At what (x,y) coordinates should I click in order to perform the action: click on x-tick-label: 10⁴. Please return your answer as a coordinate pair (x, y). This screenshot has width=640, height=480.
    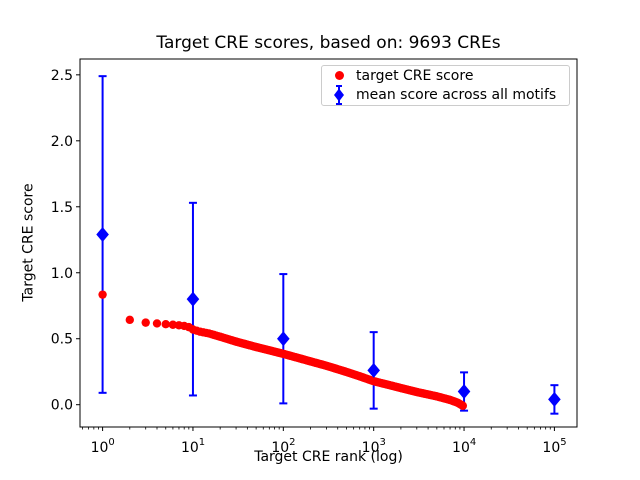
    Looking at the image, I should click on (464, 446).